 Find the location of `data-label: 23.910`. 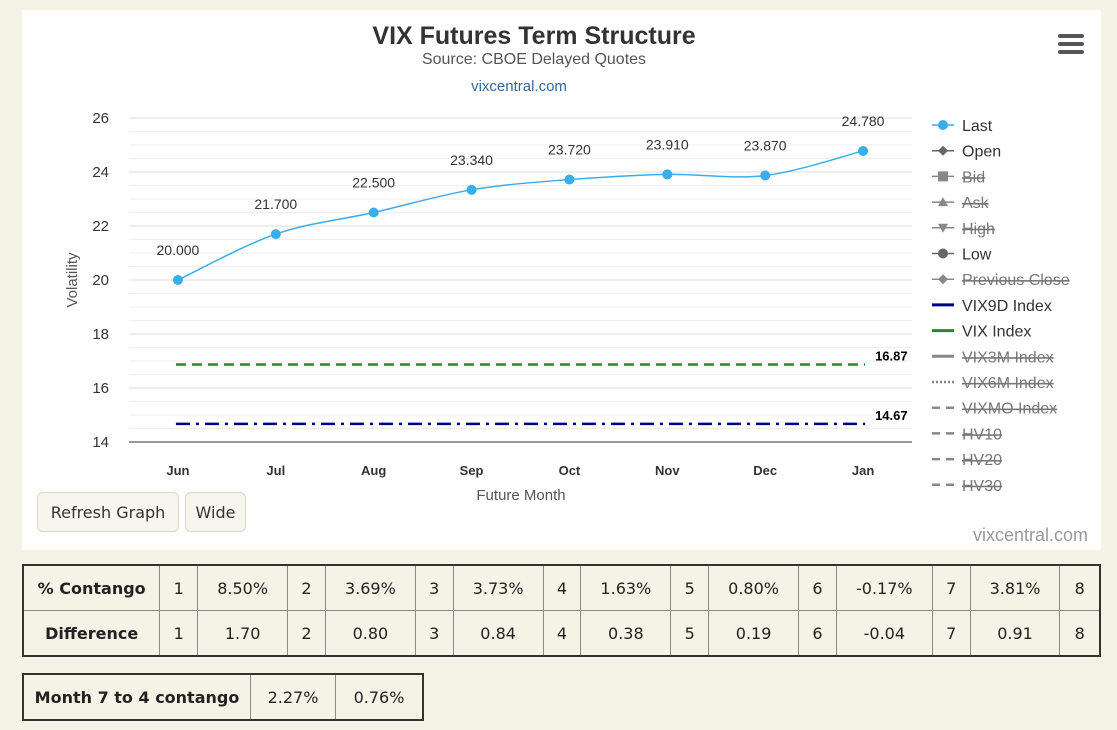

data-label: 23.910 is located at coordinates (667, 144).